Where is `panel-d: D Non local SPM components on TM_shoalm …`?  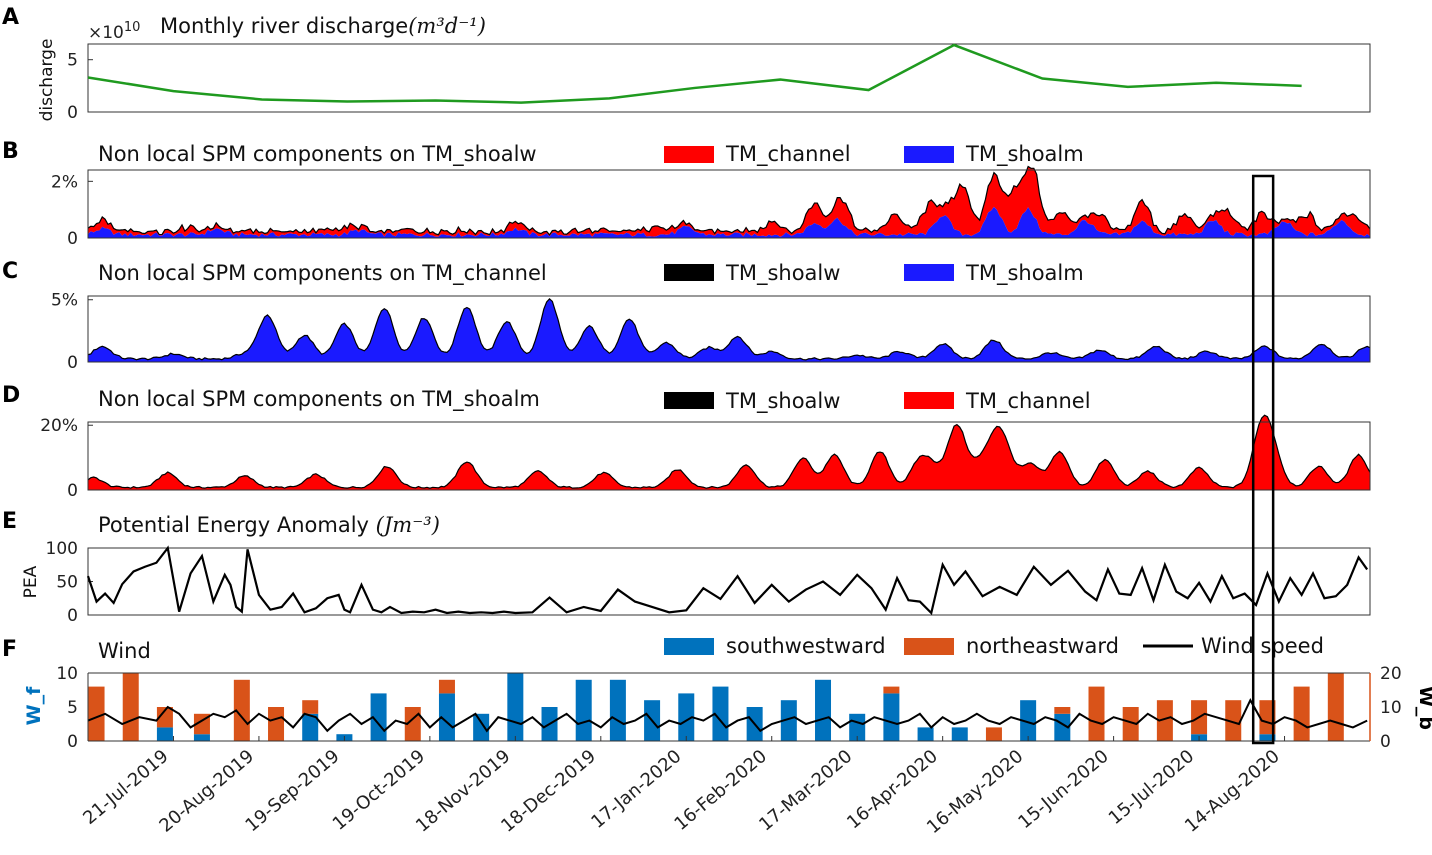
panel-d: D Non local SPM components on TM_shoalm … is located at coordinates (686, 442).